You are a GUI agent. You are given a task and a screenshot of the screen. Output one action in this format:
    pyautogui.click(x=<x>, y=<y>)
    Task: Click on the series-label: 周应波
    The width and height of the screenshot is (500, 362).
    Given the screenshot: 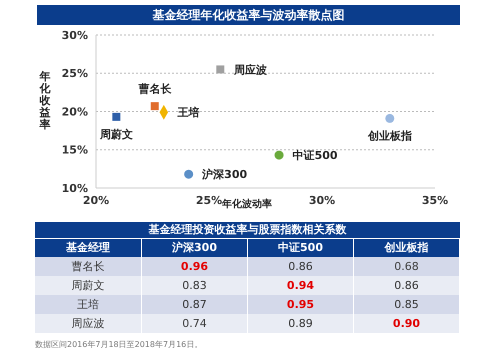 What is the action you would take?
    pyautogui.click(x=250, y=69)
    